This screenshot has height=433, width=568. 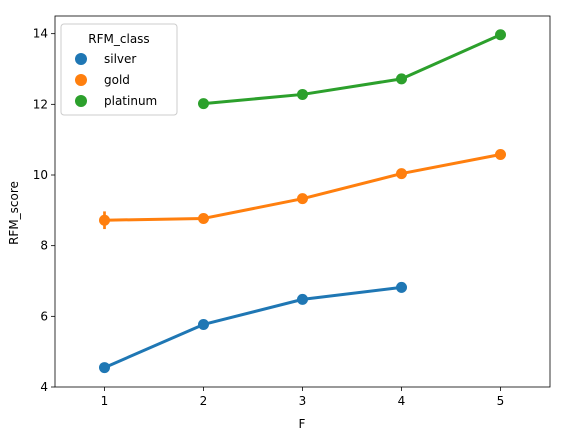 What do you see at coordinates (81, 59) in the screenshot?
I see `legend-marker-silver` at bounding box center [81, 59].